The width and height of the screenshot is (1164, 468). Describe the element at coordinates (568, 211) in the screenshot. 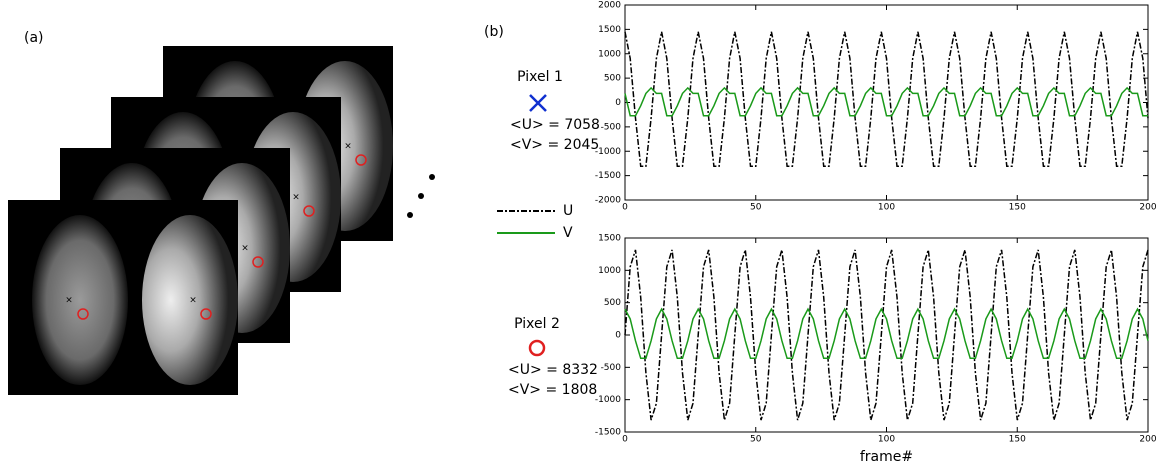

I see `legend-label: U` at that location.